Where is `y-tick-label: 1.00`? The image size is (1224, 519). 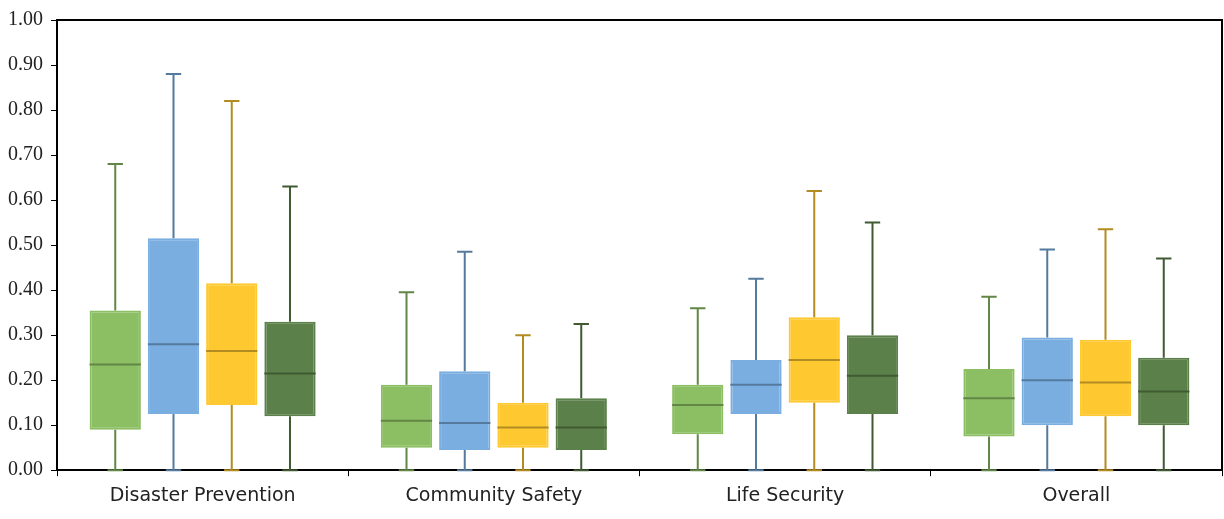 y-tick-label: 1.00 is located at coordinates (25, 18).